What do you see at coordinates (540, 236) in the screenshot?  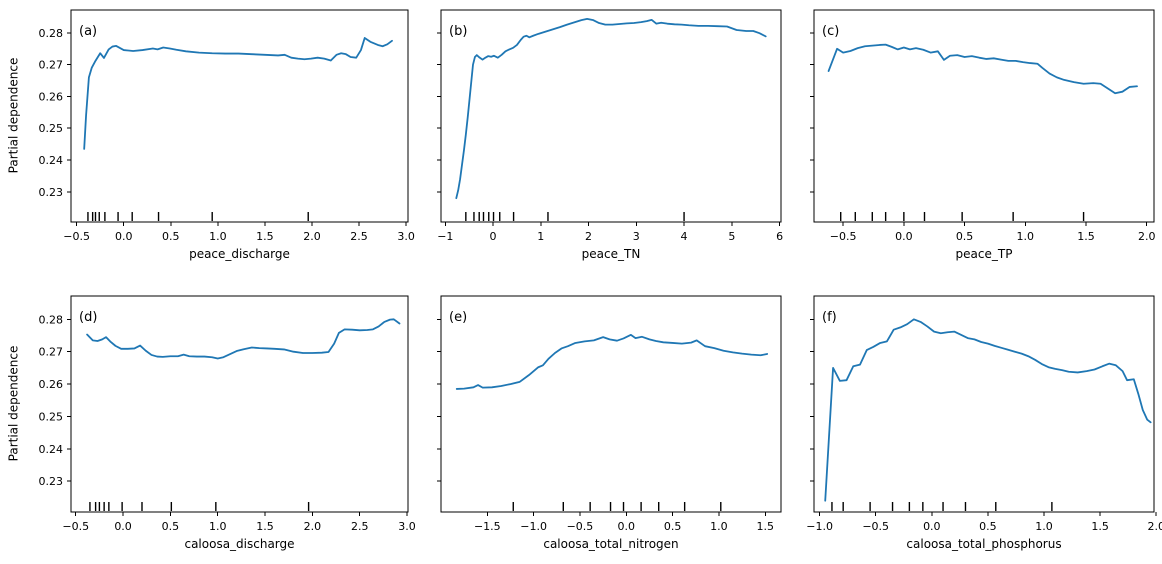 I see `x-tick-label: 1` at bounding box center [540, 236].